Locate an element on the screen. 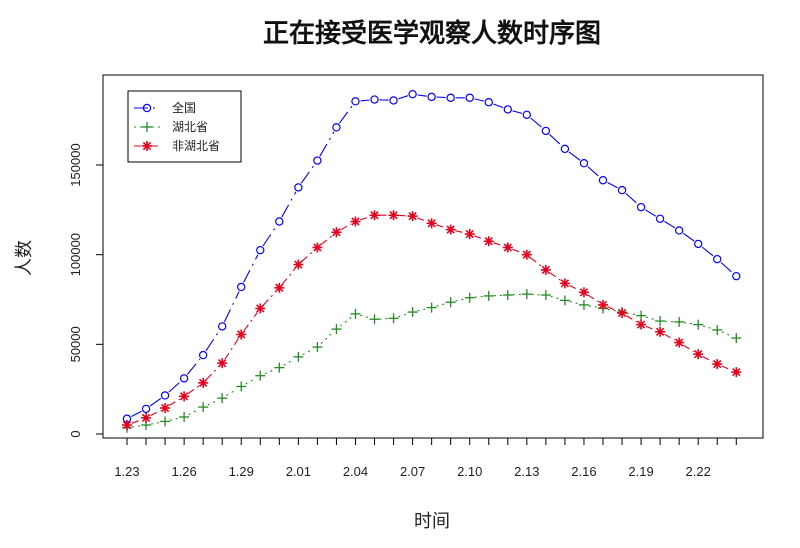 Image resolution: width=800 pixels, height=548 pixels. x-tick-label: 2.04 is located at coordinates (355, 471).